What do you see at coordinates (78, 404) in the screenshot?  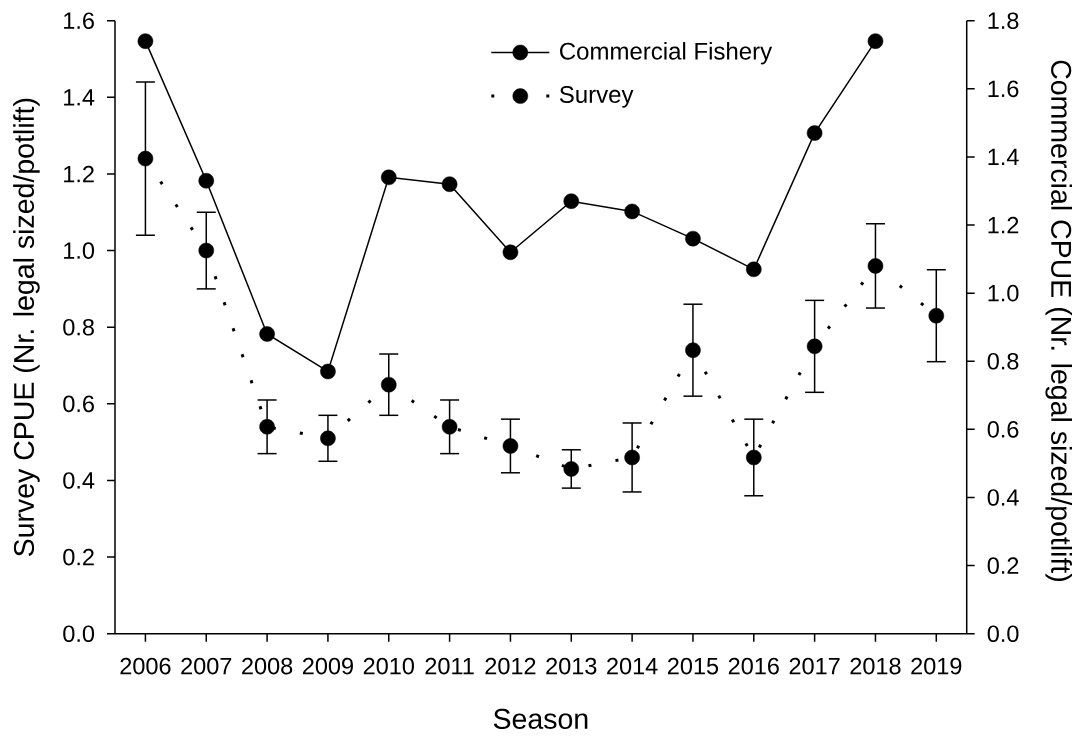 I see `y-tick-label: 0.6` at bounding box center [78, 404].